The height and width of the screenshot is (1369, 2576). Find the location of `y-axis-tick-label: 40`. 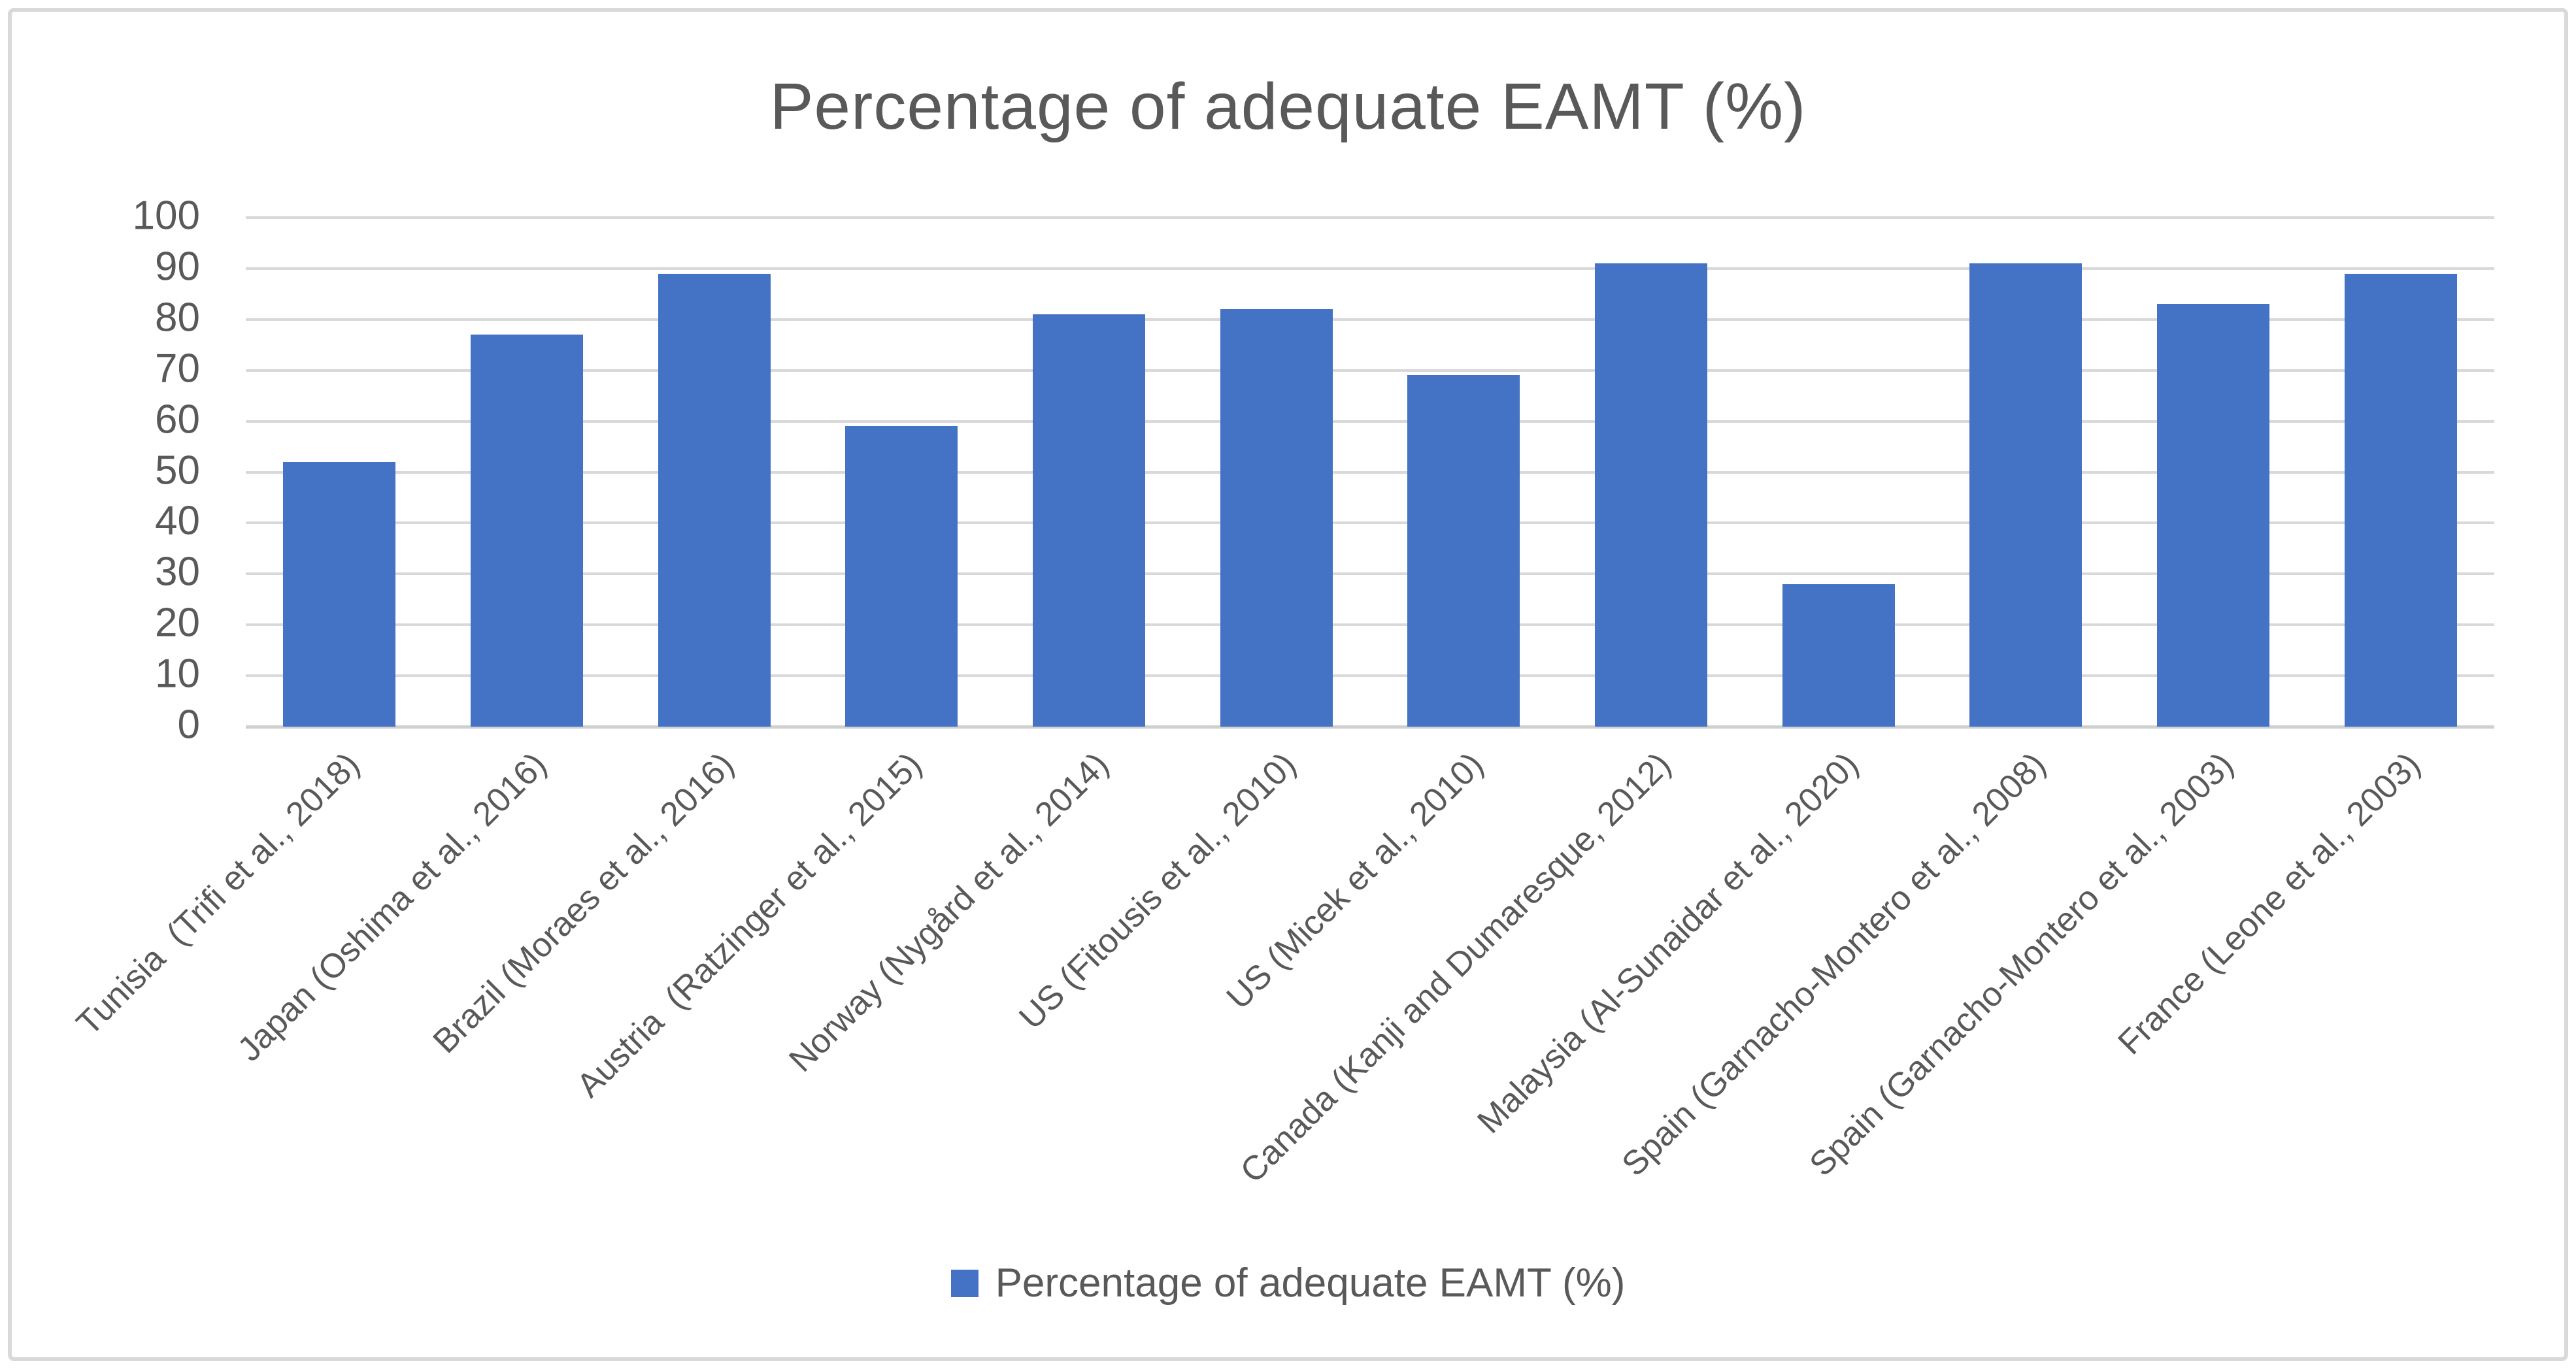

y-axis-tick-label: 40 is located at coordinates (177, 521).